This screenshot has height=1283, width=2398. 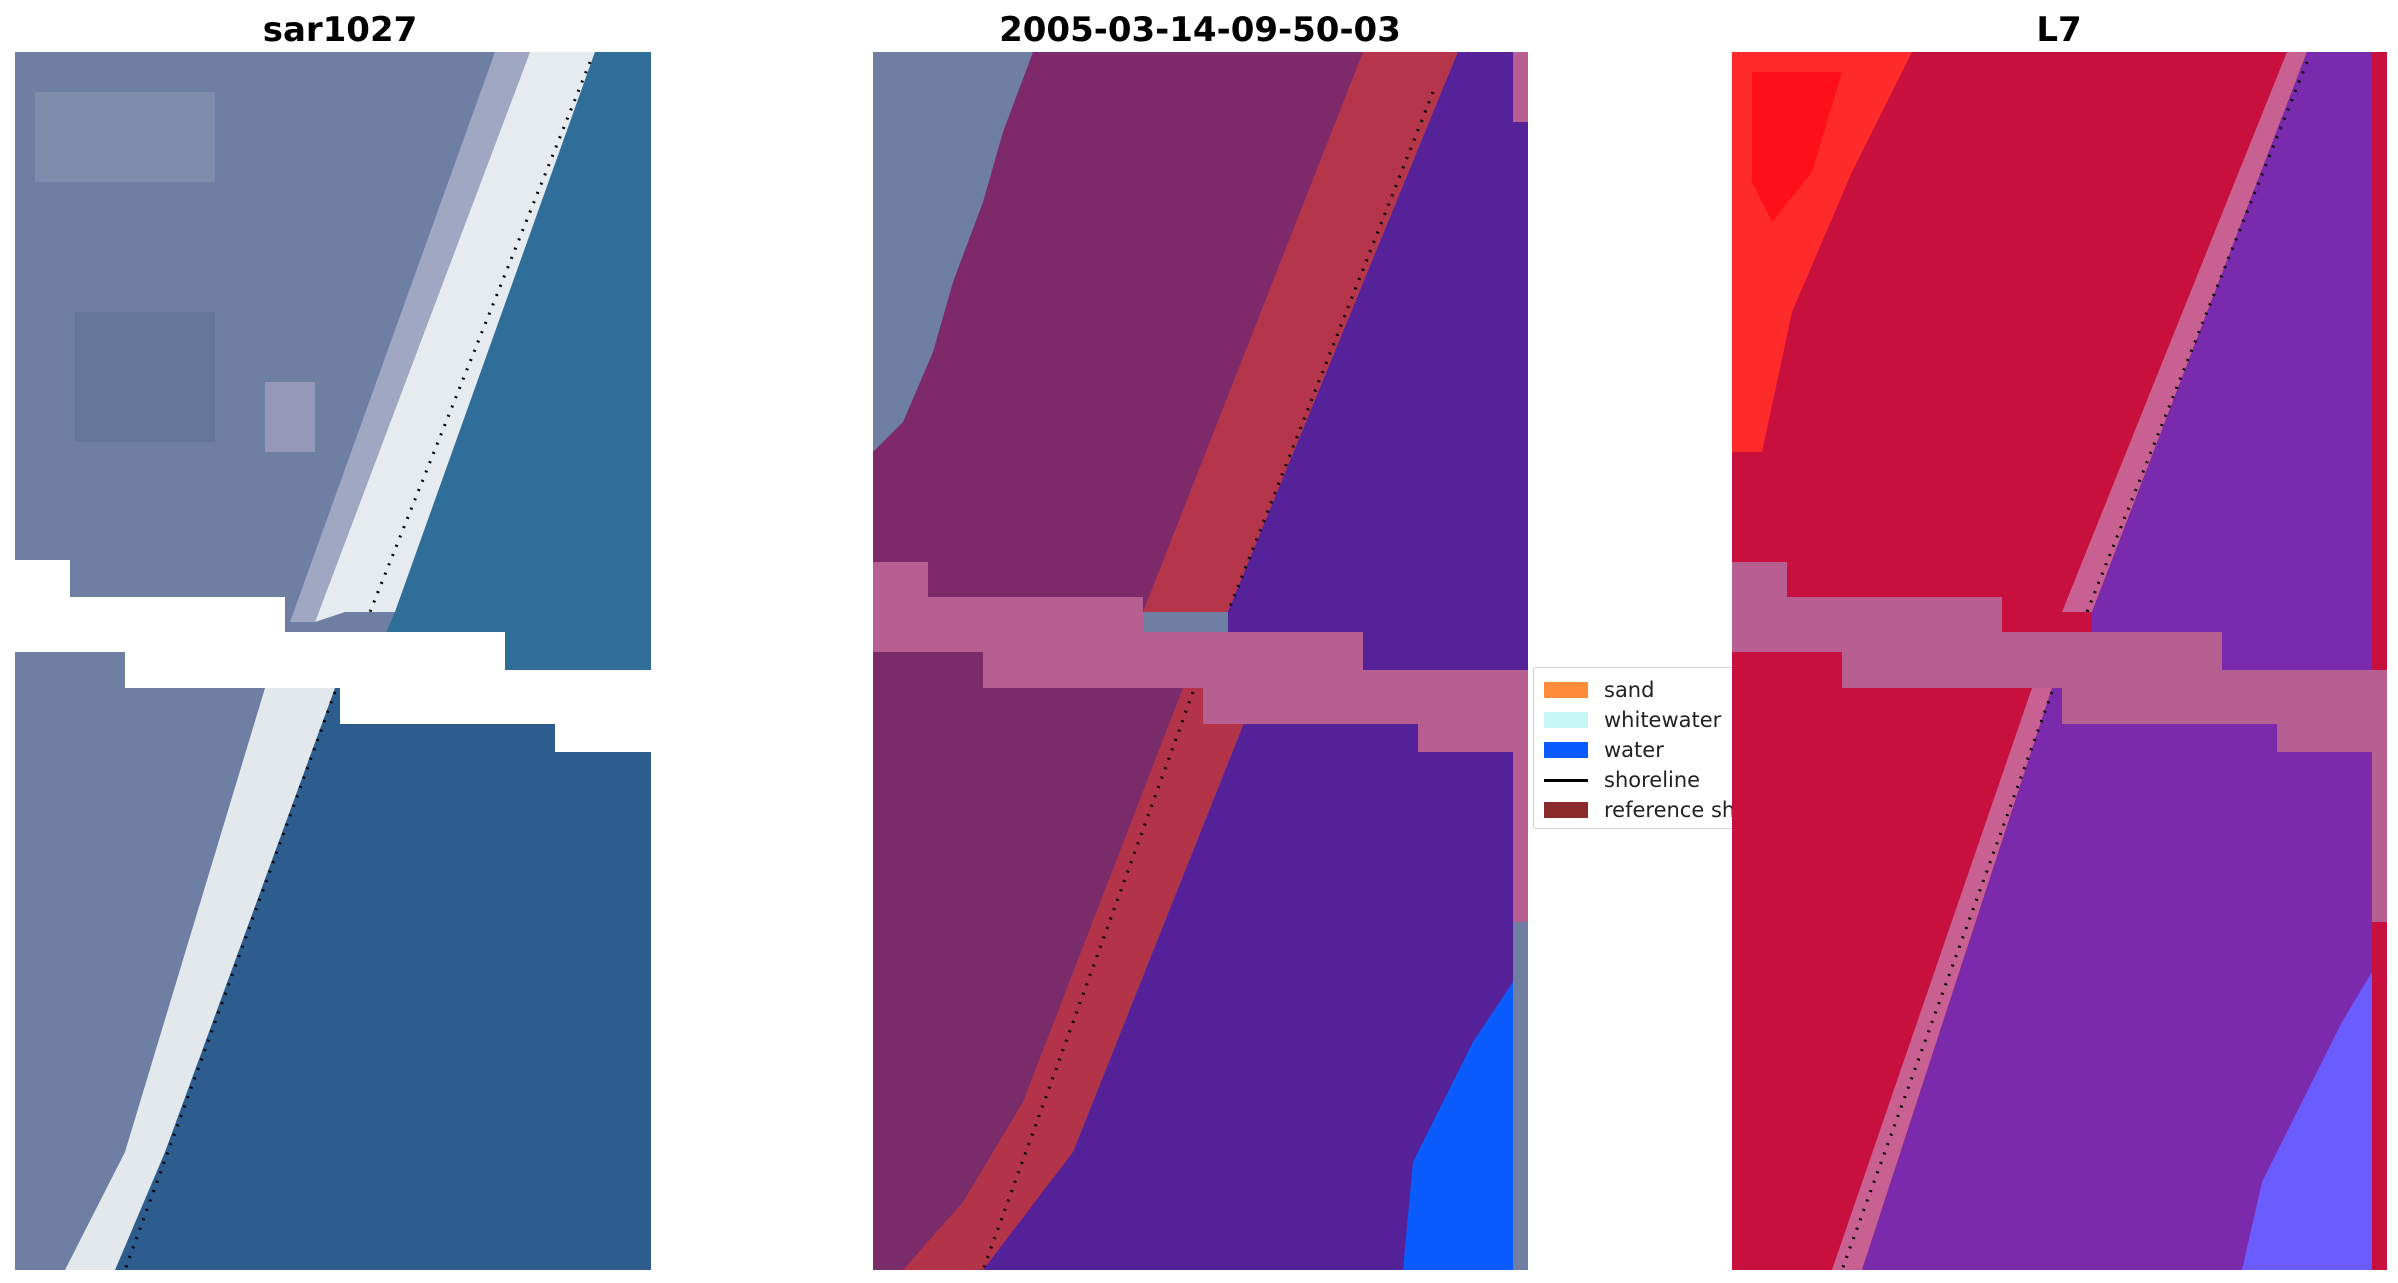 What do you see at coordinates (383, 979) in the screenshot?
I see `rgb-water-lower` at bounding box center [383, 979].